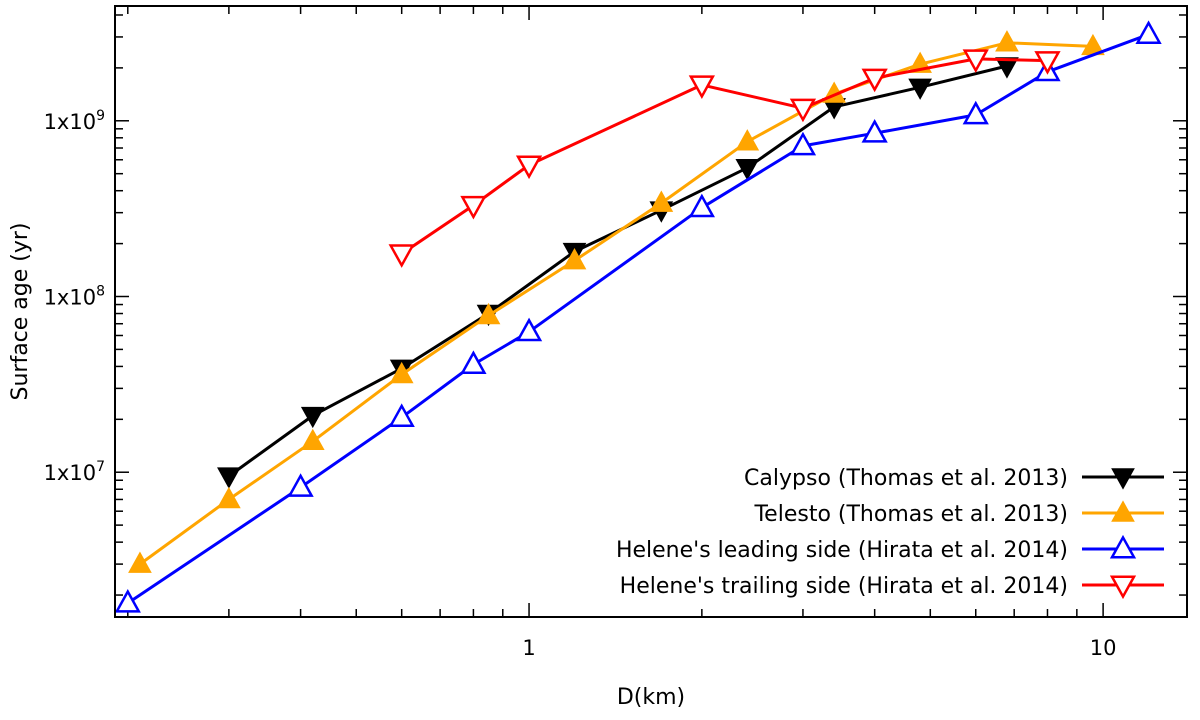 Image resolution: width=1200 pixels, height=720 pixels. What do you see at coordinates (528, 648) in the screenshot?
I see `x-tick-label: 1` at bounding box center [528, 648].